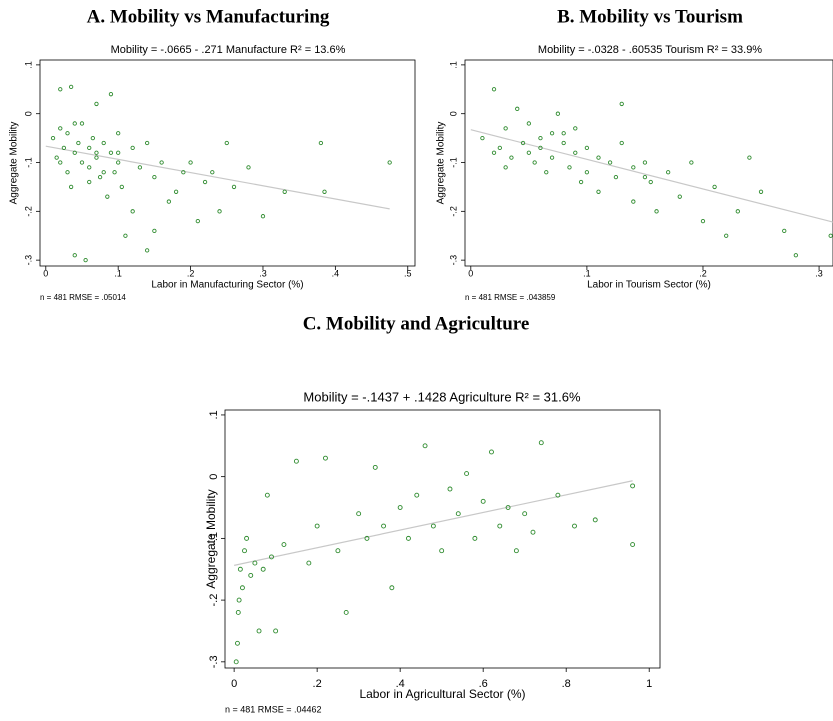 This screenshot has width=833, height=721. Describe the element at coordinates (45, 273) in the screenshot. I see `x-tick-label: 0` at that location.